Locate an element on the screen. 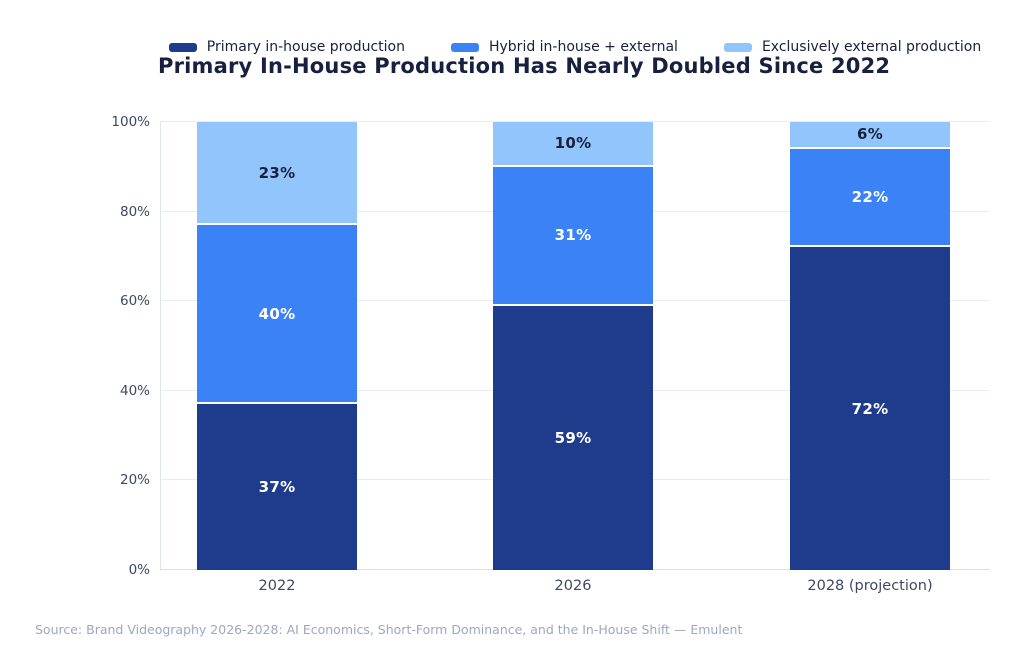 This screenshot has height=672, width=1024. x-tick-label: 2022 is located at coordinates (277, 586).